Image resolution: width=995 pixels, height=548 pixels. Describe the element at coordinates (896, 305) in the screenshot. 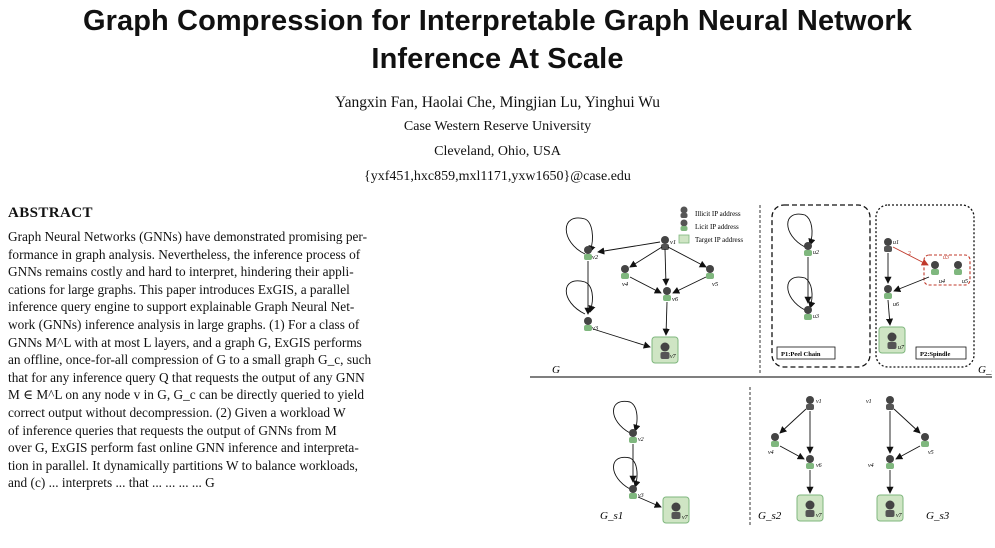

I see `node-label: u6` at that location.